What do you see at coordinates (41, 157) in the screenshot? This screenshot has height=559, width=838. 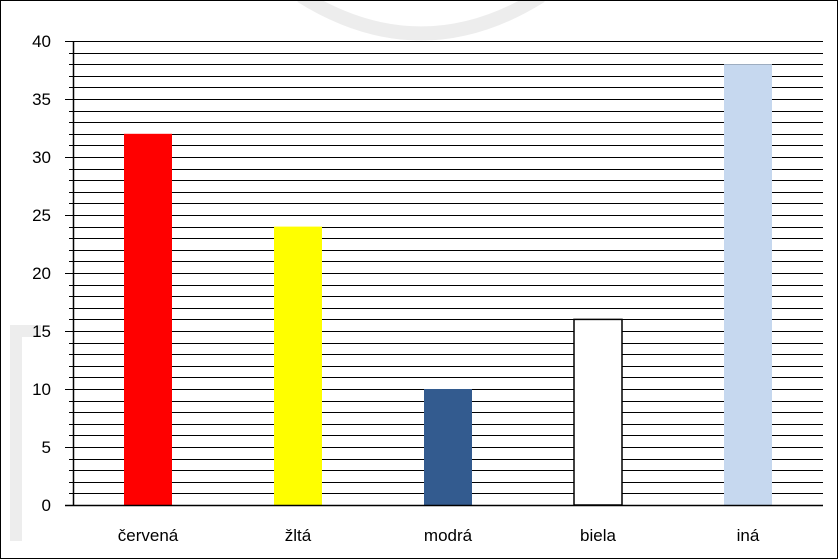 I see `y-tick-label: 30` at bounding box center [41, 157].